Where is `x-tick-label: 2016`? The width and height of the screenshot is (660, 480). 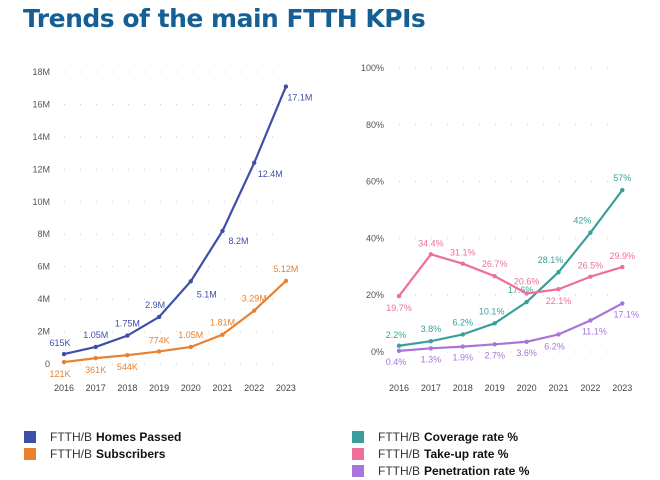 x-tick-label: 2016 is located at coordinates (64, 388).